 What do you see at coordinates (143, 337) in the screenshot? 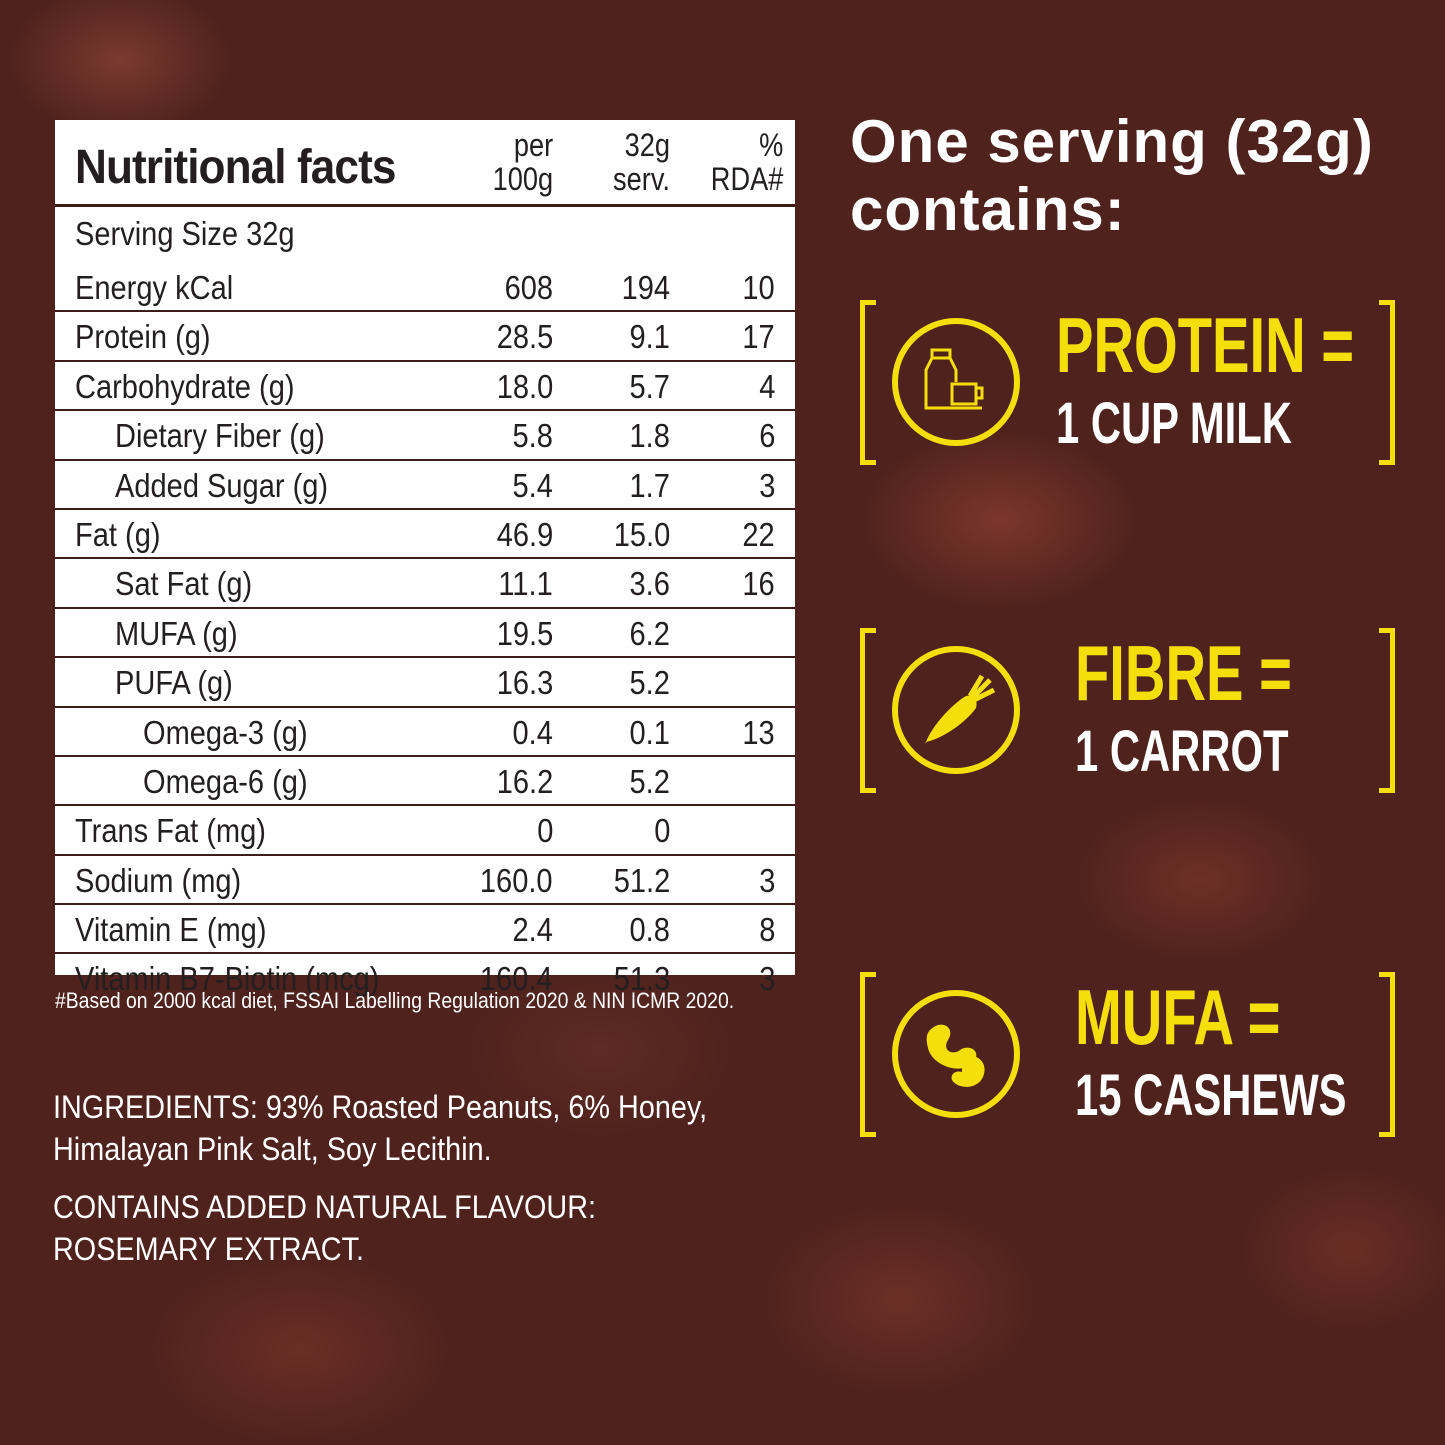
I see `nutrient-label: Protein (g)` at bounding box center [143, 337].